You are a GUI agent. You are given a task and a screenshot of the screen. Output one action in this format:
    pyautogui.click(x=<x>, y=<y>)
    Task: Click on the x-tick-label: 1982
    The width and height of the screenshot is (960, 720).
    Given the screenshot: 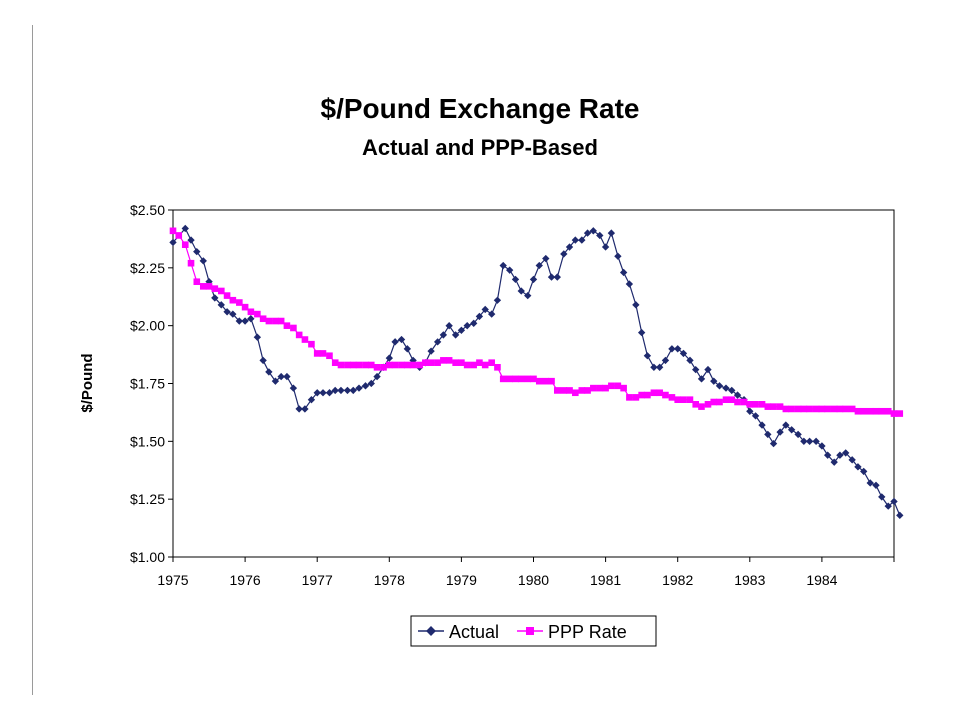 What is the action you would take?
    pyautogui.click(x=677, y=580)
    